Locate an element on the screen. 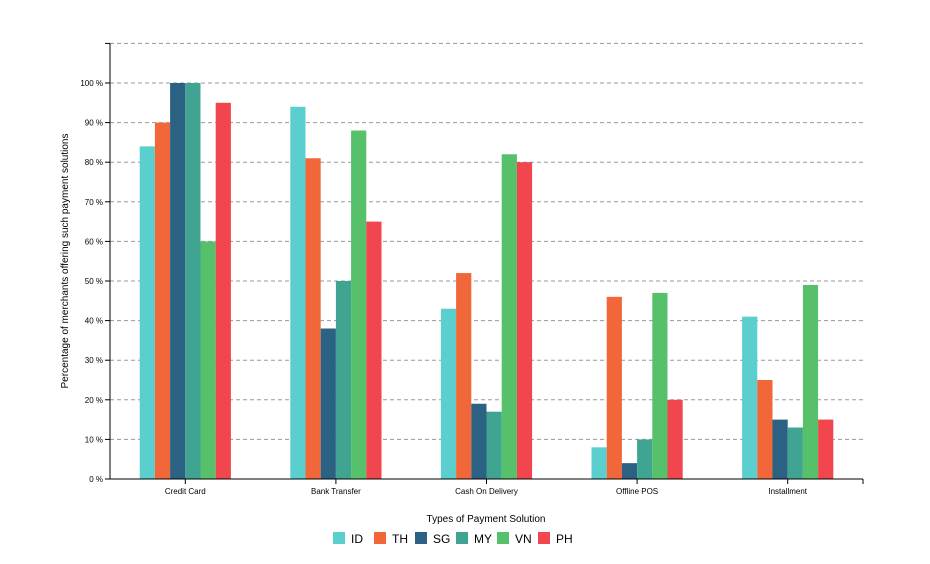 This screenshot has height=564, width=930. legend-item-my: MY is located at coordinates (474, 539).